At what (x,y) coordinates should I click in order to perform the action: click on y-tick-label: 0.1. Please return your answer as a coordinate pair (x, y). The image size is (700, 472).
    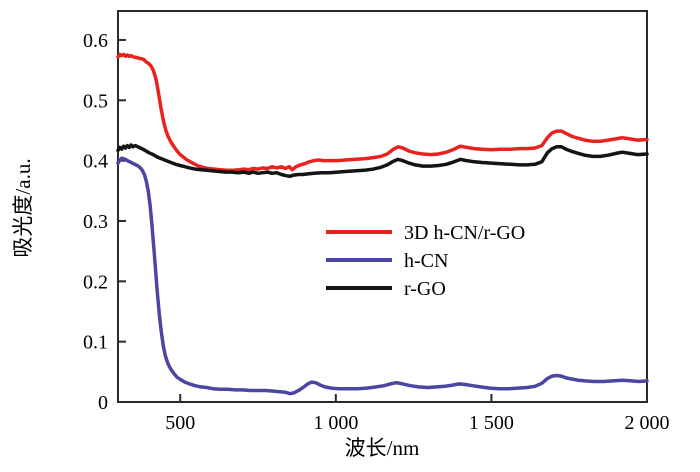
    Looking at the image, I should click on (95, 343).